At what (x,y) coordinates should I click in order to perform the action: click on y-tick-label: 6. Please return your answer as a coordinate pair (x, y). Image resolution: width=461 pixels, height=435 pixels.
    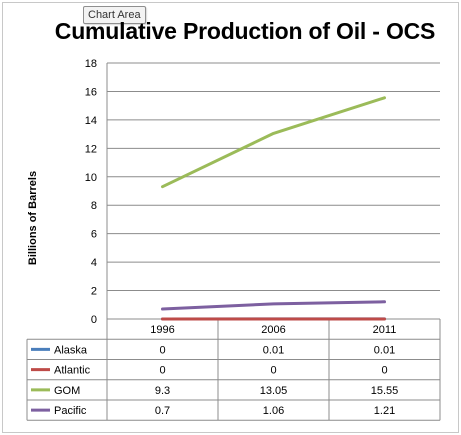
    Looking at the image, I should click on (94, 235).